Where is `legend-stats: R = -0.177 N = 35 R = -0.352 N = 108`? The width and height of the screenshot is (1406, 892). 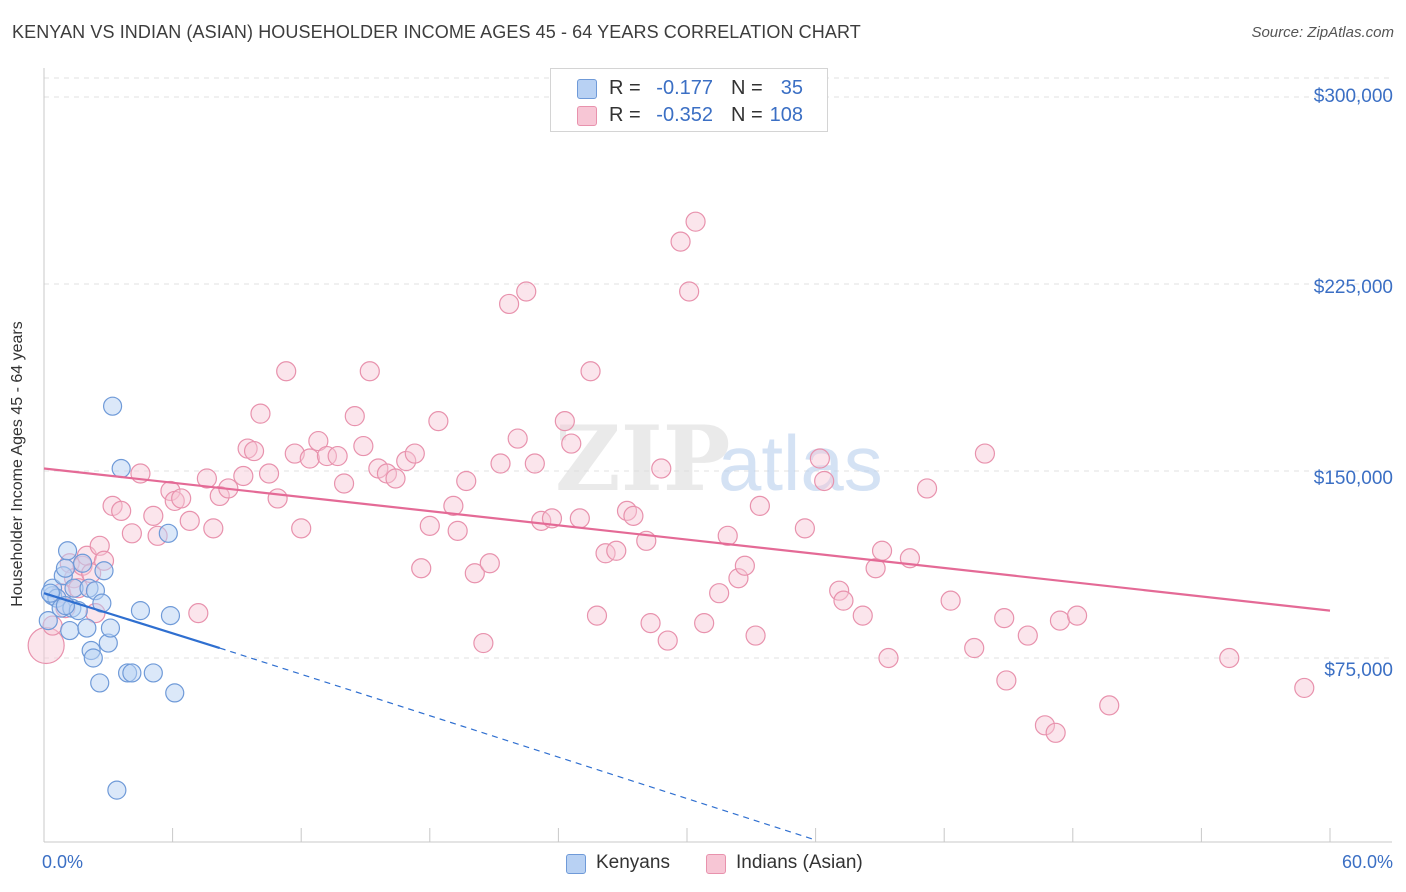 legend-stats: R = -0.177 N = 35 R = -0.352 N = 108 is located at coordinates (689, 100).